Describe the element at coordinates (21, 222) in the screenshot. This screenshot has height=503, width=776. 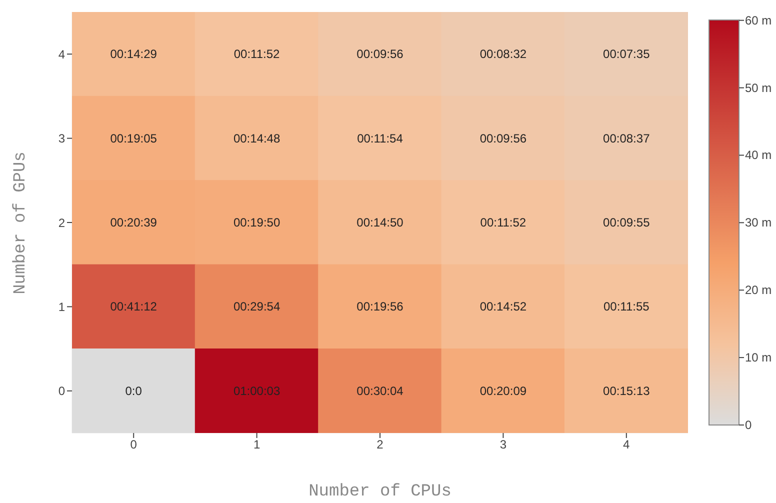
I see `y-axis-title: Number of GPUs` at that location.